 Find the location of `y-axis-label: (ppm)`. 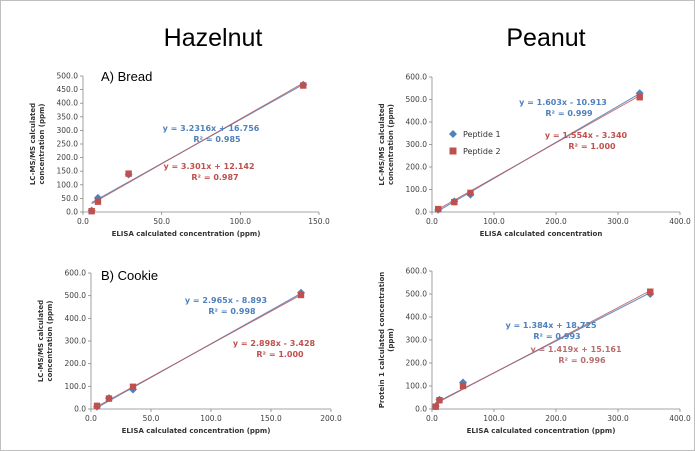

y-axis-label: (ppm) is located at coordinates (391, 340).